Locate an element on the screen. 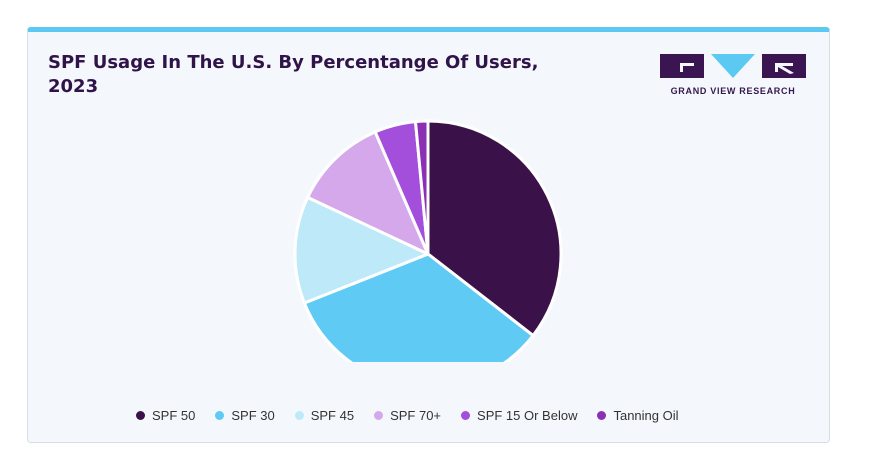 The width and height of the screenshot is (874, 451). logo-text: GRAND VIEW RESEARCH is located at coordinates (733, 91).